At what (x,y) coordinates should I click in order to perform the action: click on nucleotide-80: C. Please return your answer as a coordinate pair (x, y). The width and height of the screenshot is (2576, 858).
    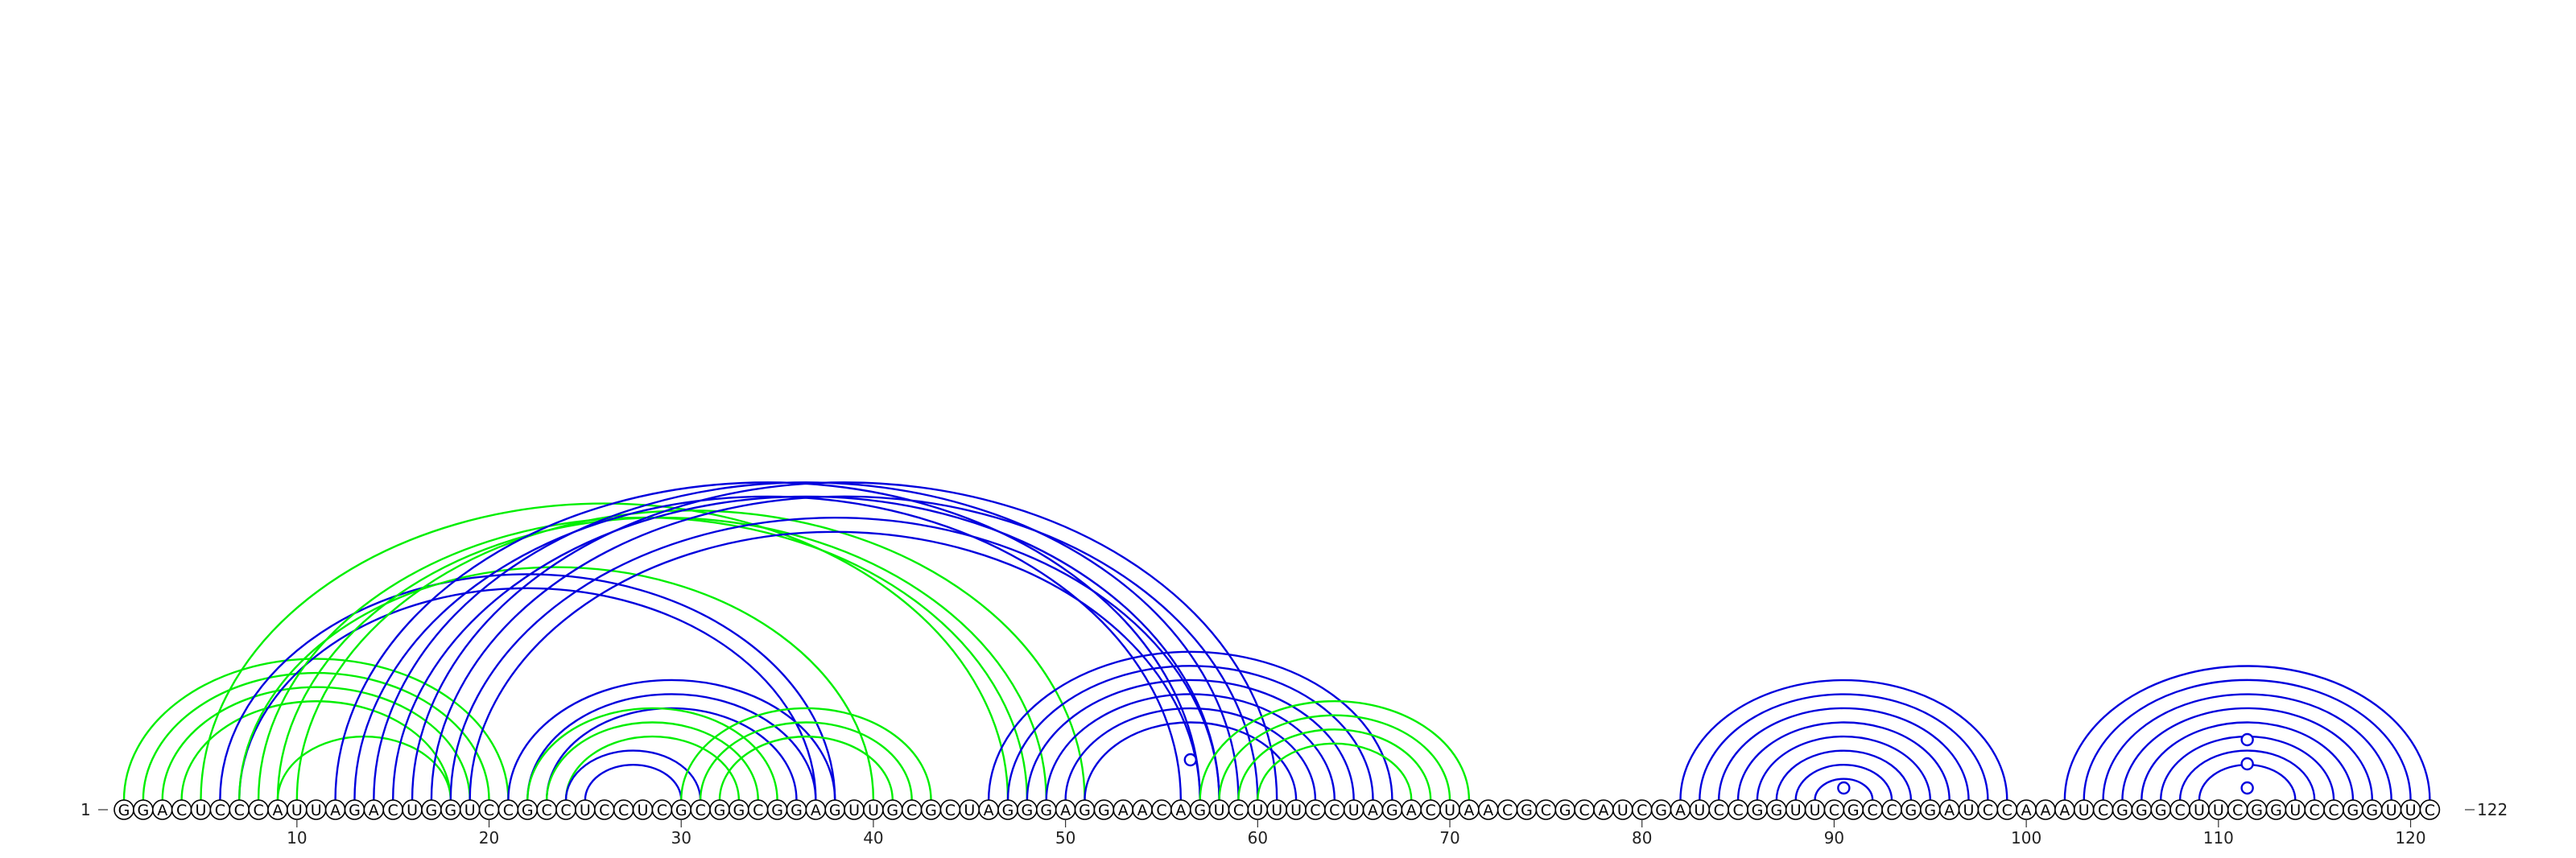
    Looking at the image, I should click on (1642, 809).